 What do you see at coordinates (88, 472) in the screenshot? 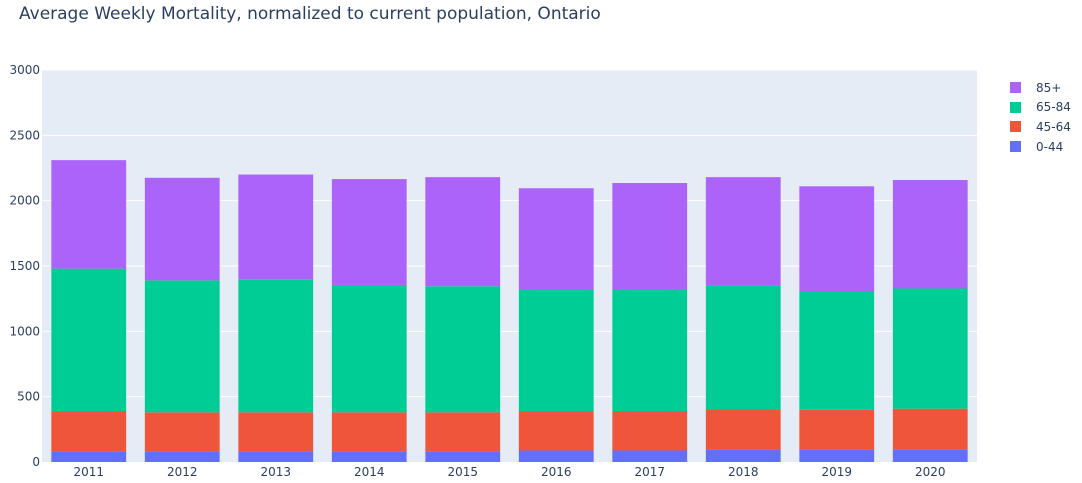
I see `x-tick-label: 2011` at bounding box center [88, 472].